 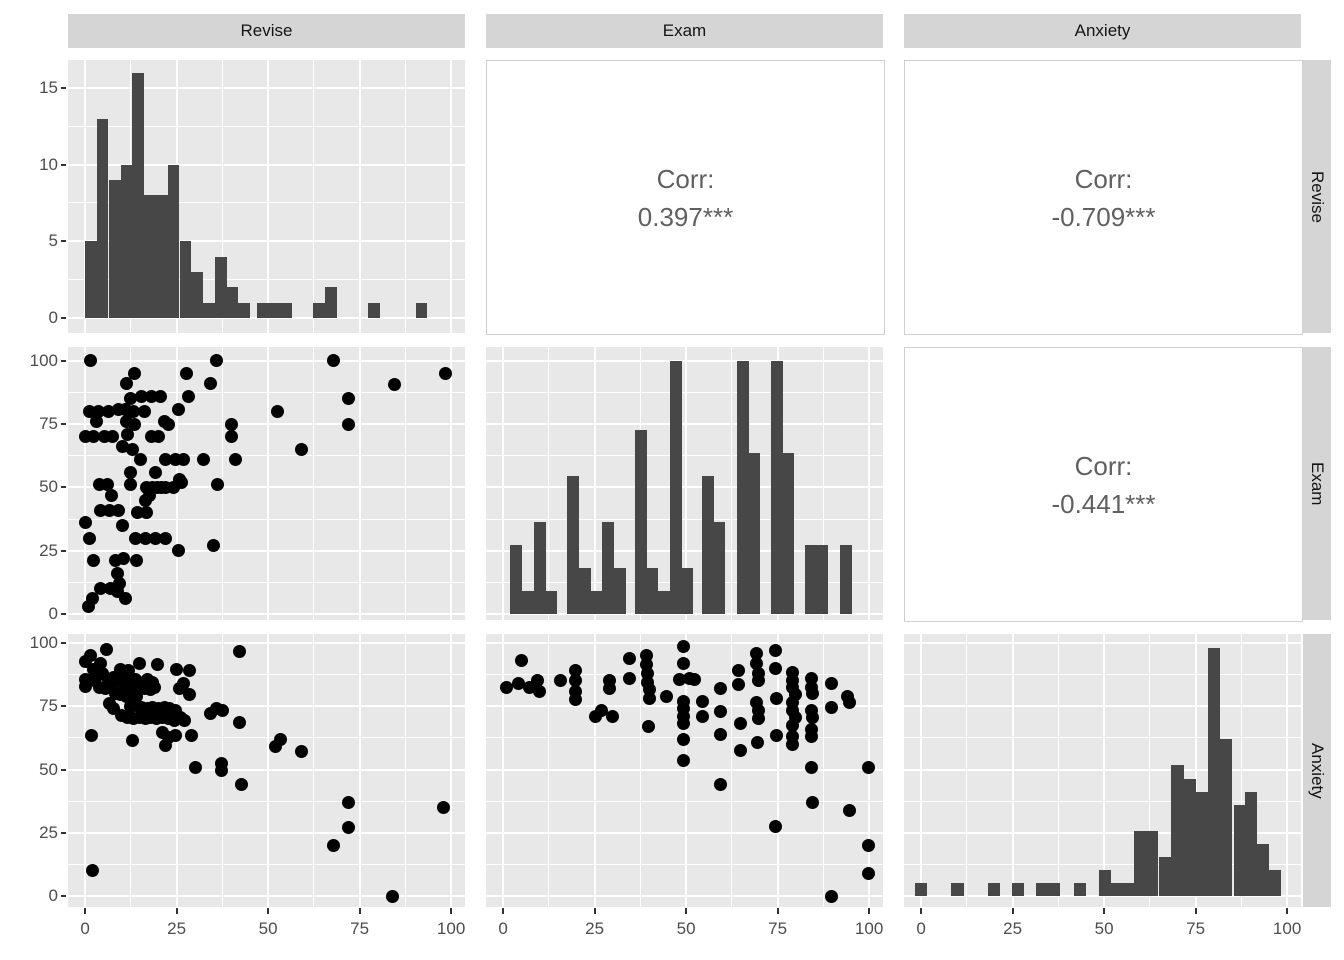 I want to click on scatter-panel-r3c1, so click(x=266, y=770).